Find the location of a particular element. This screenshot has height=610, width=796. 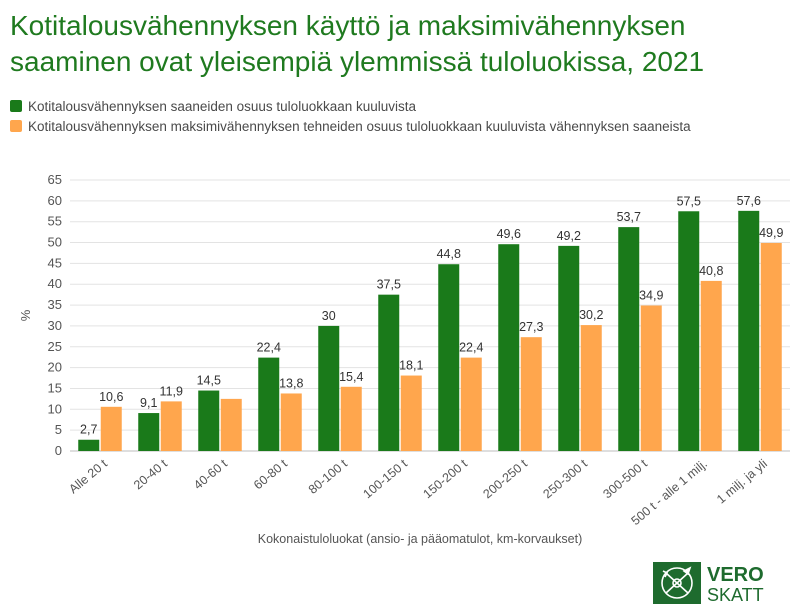

x-tick-label: 200-250 t is located at coordinates (505, 478).